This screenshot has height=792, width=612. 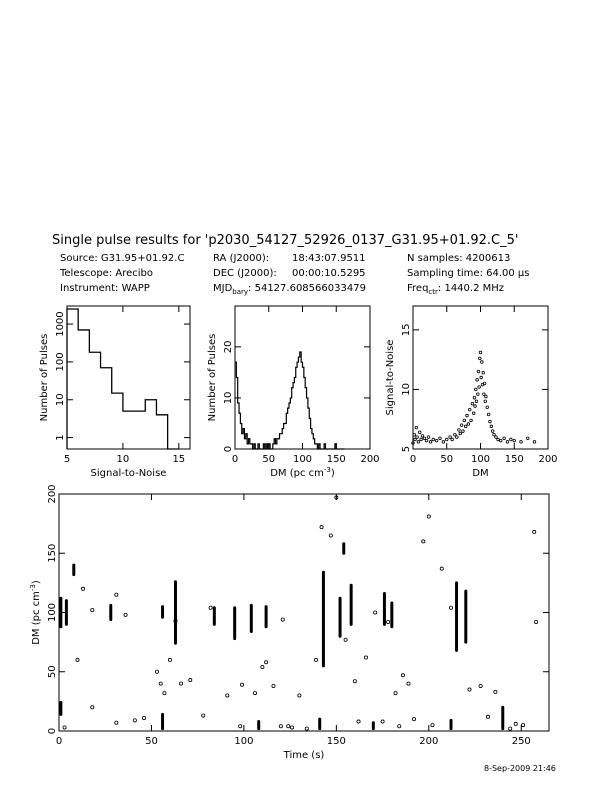 What do you see at coordinates (36, 582) in the screenshot?
I see `time-dm-ylabel-end: )` at bounding box center [36, 582].